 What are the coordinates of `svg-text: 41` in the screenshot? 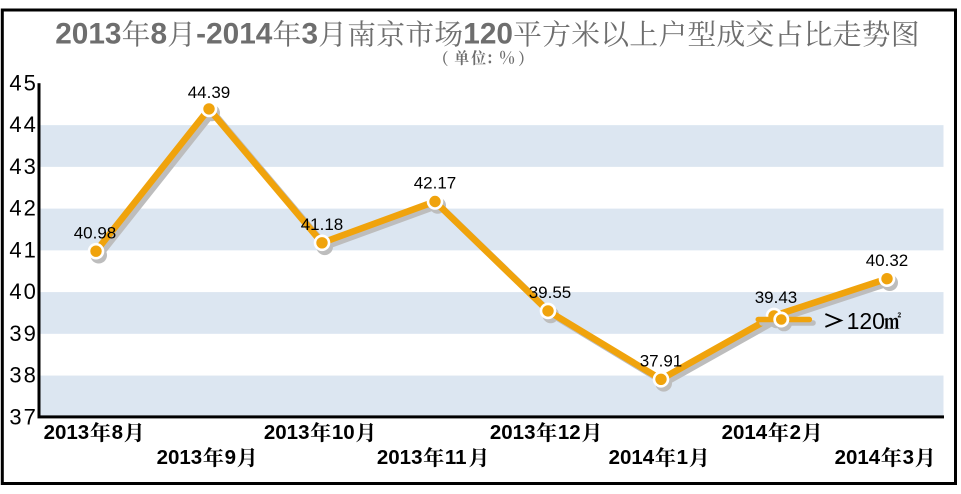 It's located at (23, 249).